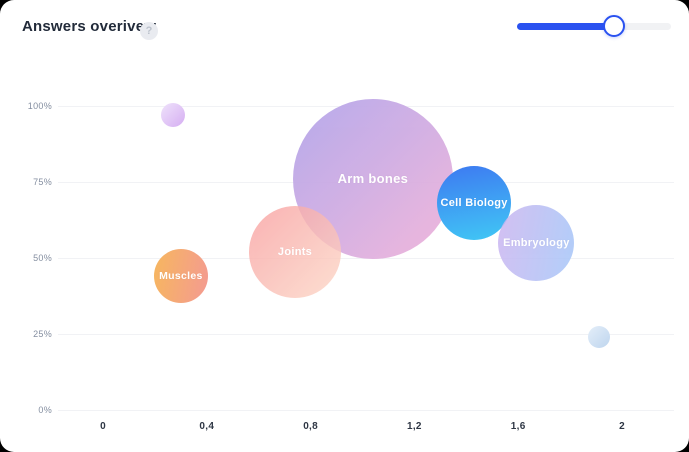 Image resolution: width=689 pixels, height=452 pixels. I want to click on slider-track, so click(594, 26).